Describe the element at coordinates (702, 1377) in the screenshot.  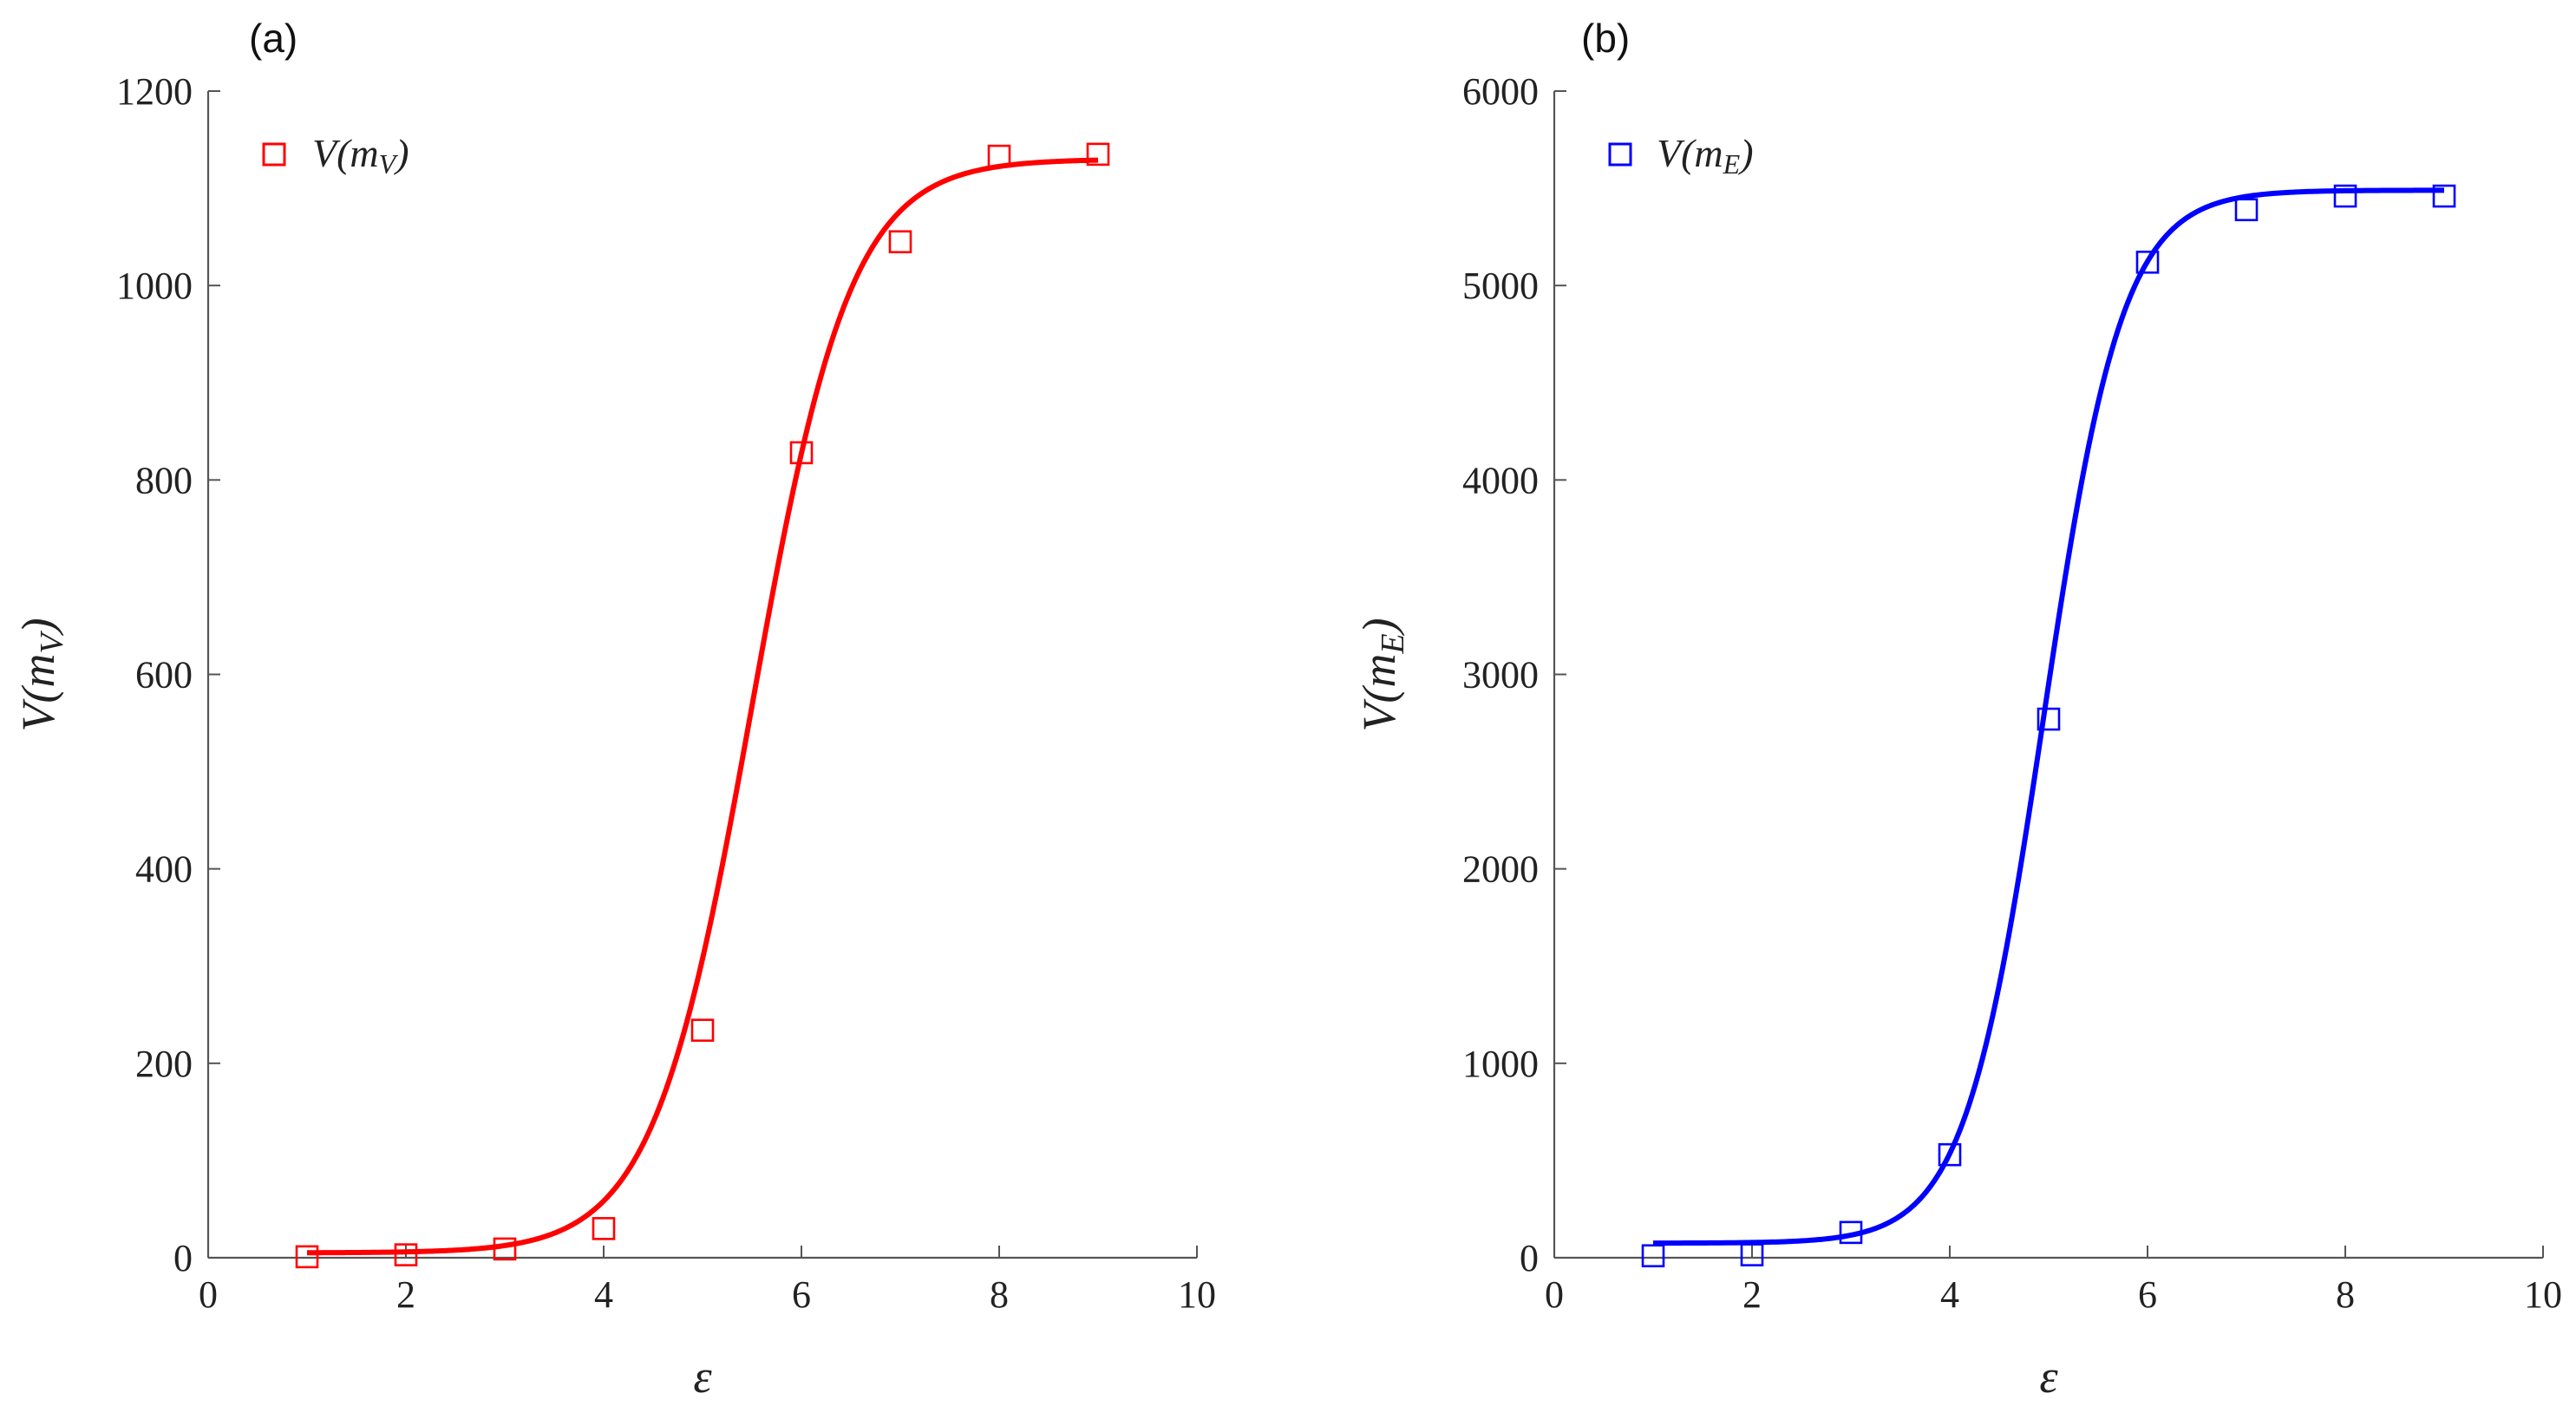
I see `x-axis-label-a: ε` at that location.